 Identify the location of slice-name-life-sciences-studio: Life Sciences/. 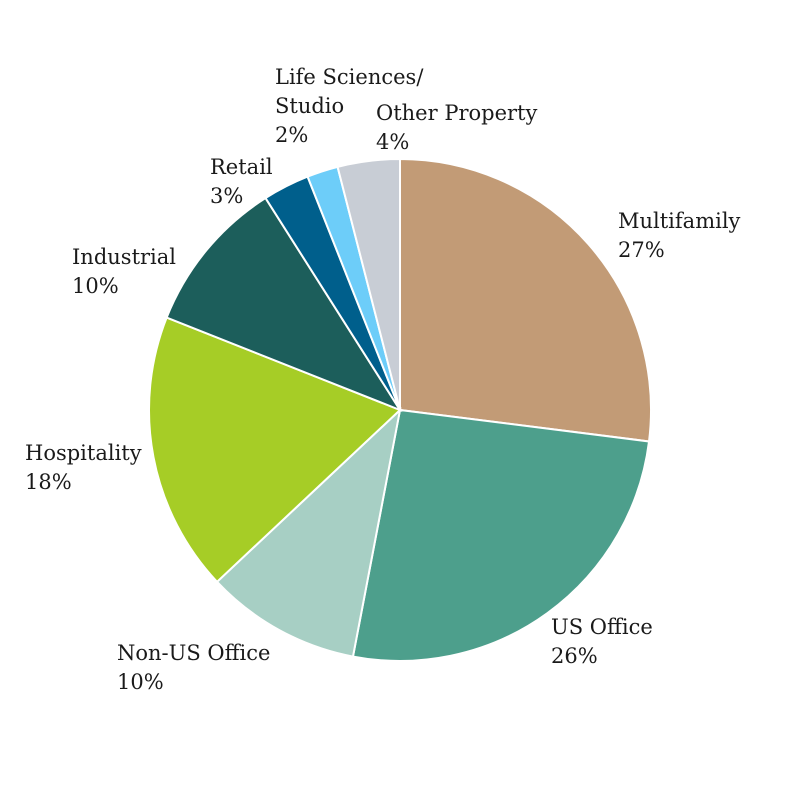
(349, 77).